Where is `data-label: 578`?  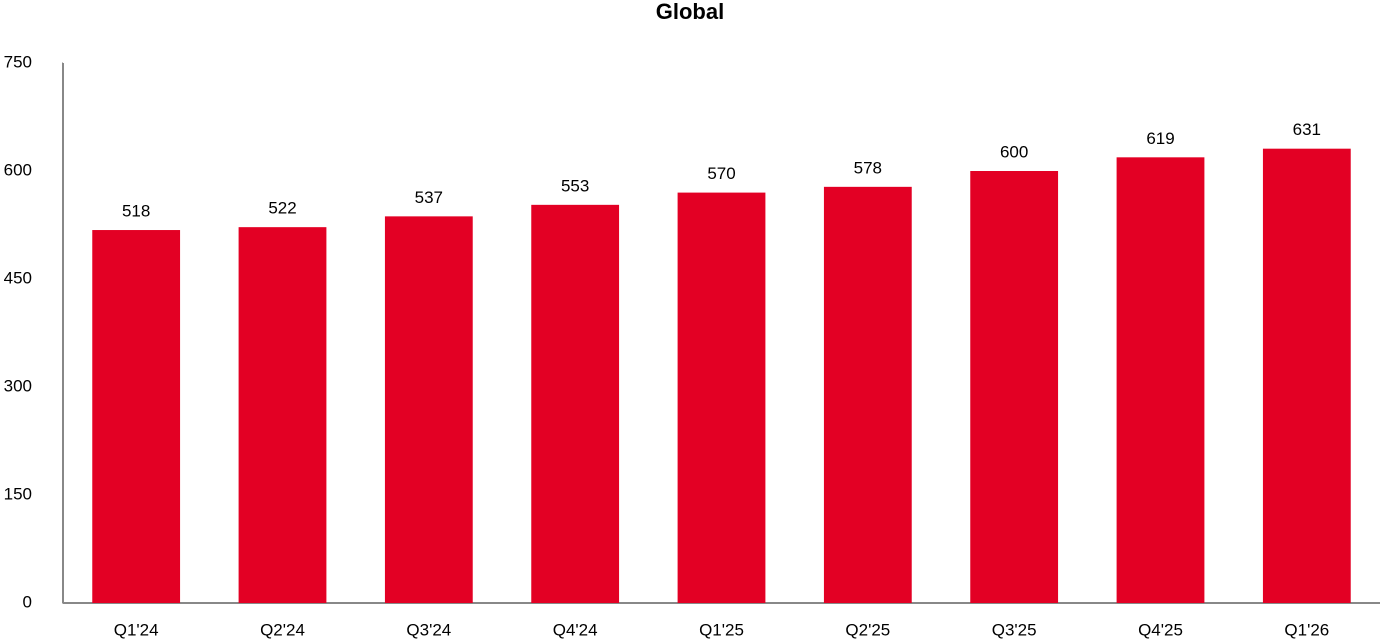 data-label: 578 is located at coordinates (868, 167).